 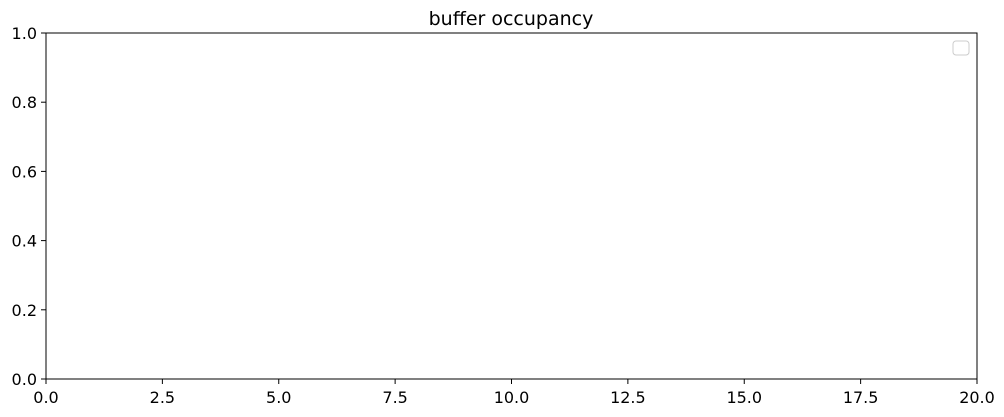 What do you see at coordinates (24, 171) in the screenshot?
I see `y-tick-label: 0.6` at bounding box center [24, 171].